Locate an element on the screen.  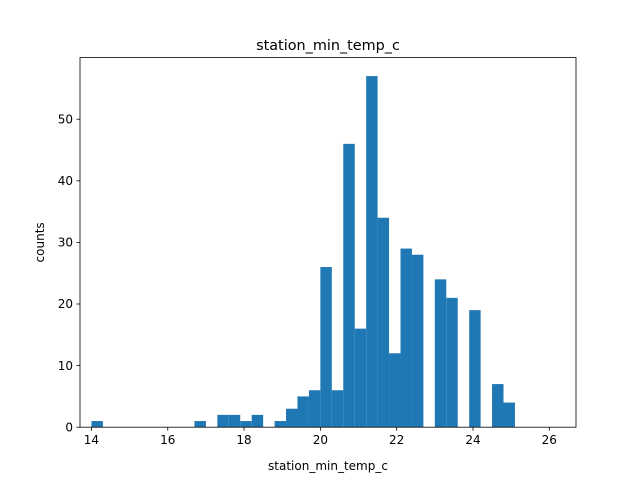
x-tick-label: 22 is located at coordinates (396, 440).